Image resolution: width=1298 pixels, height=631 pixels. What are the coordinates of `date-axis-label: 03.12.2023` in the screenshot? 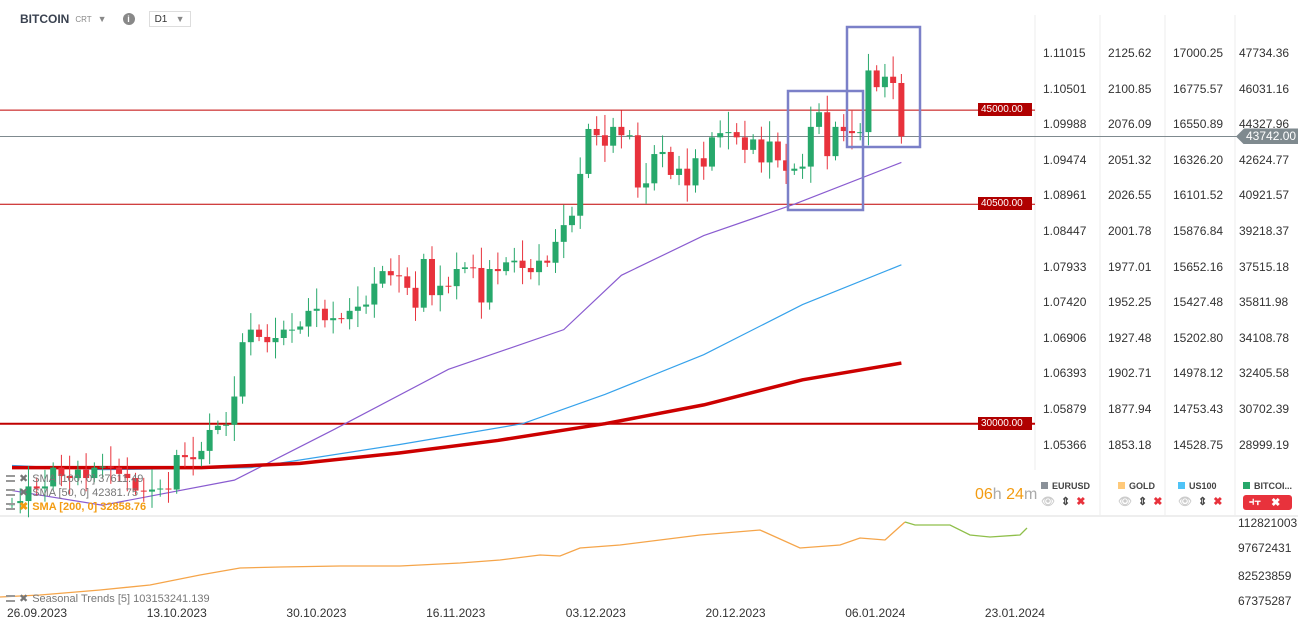 It's located at (595, 613).